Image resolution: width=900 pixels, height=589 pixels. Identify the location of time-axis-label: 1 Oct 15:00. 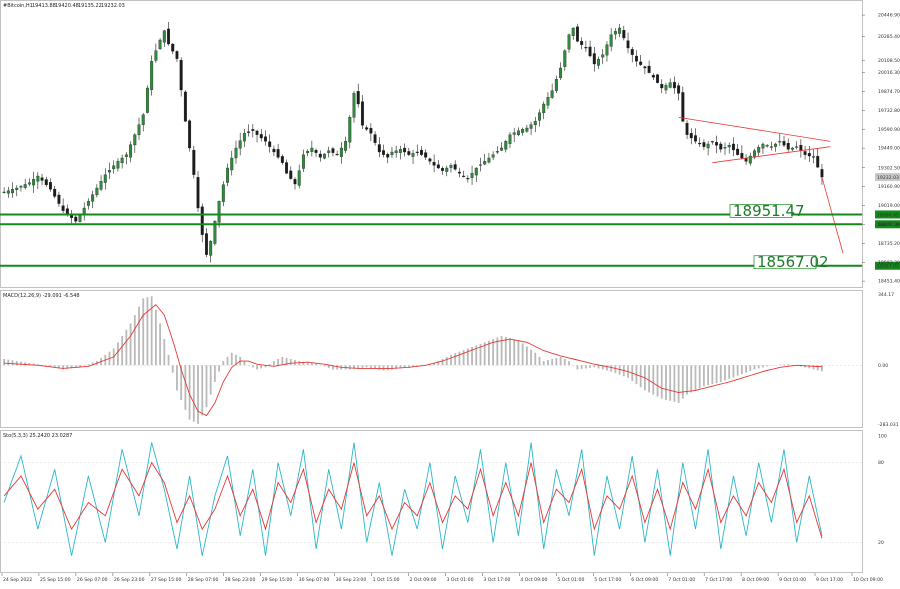
(386, 580).